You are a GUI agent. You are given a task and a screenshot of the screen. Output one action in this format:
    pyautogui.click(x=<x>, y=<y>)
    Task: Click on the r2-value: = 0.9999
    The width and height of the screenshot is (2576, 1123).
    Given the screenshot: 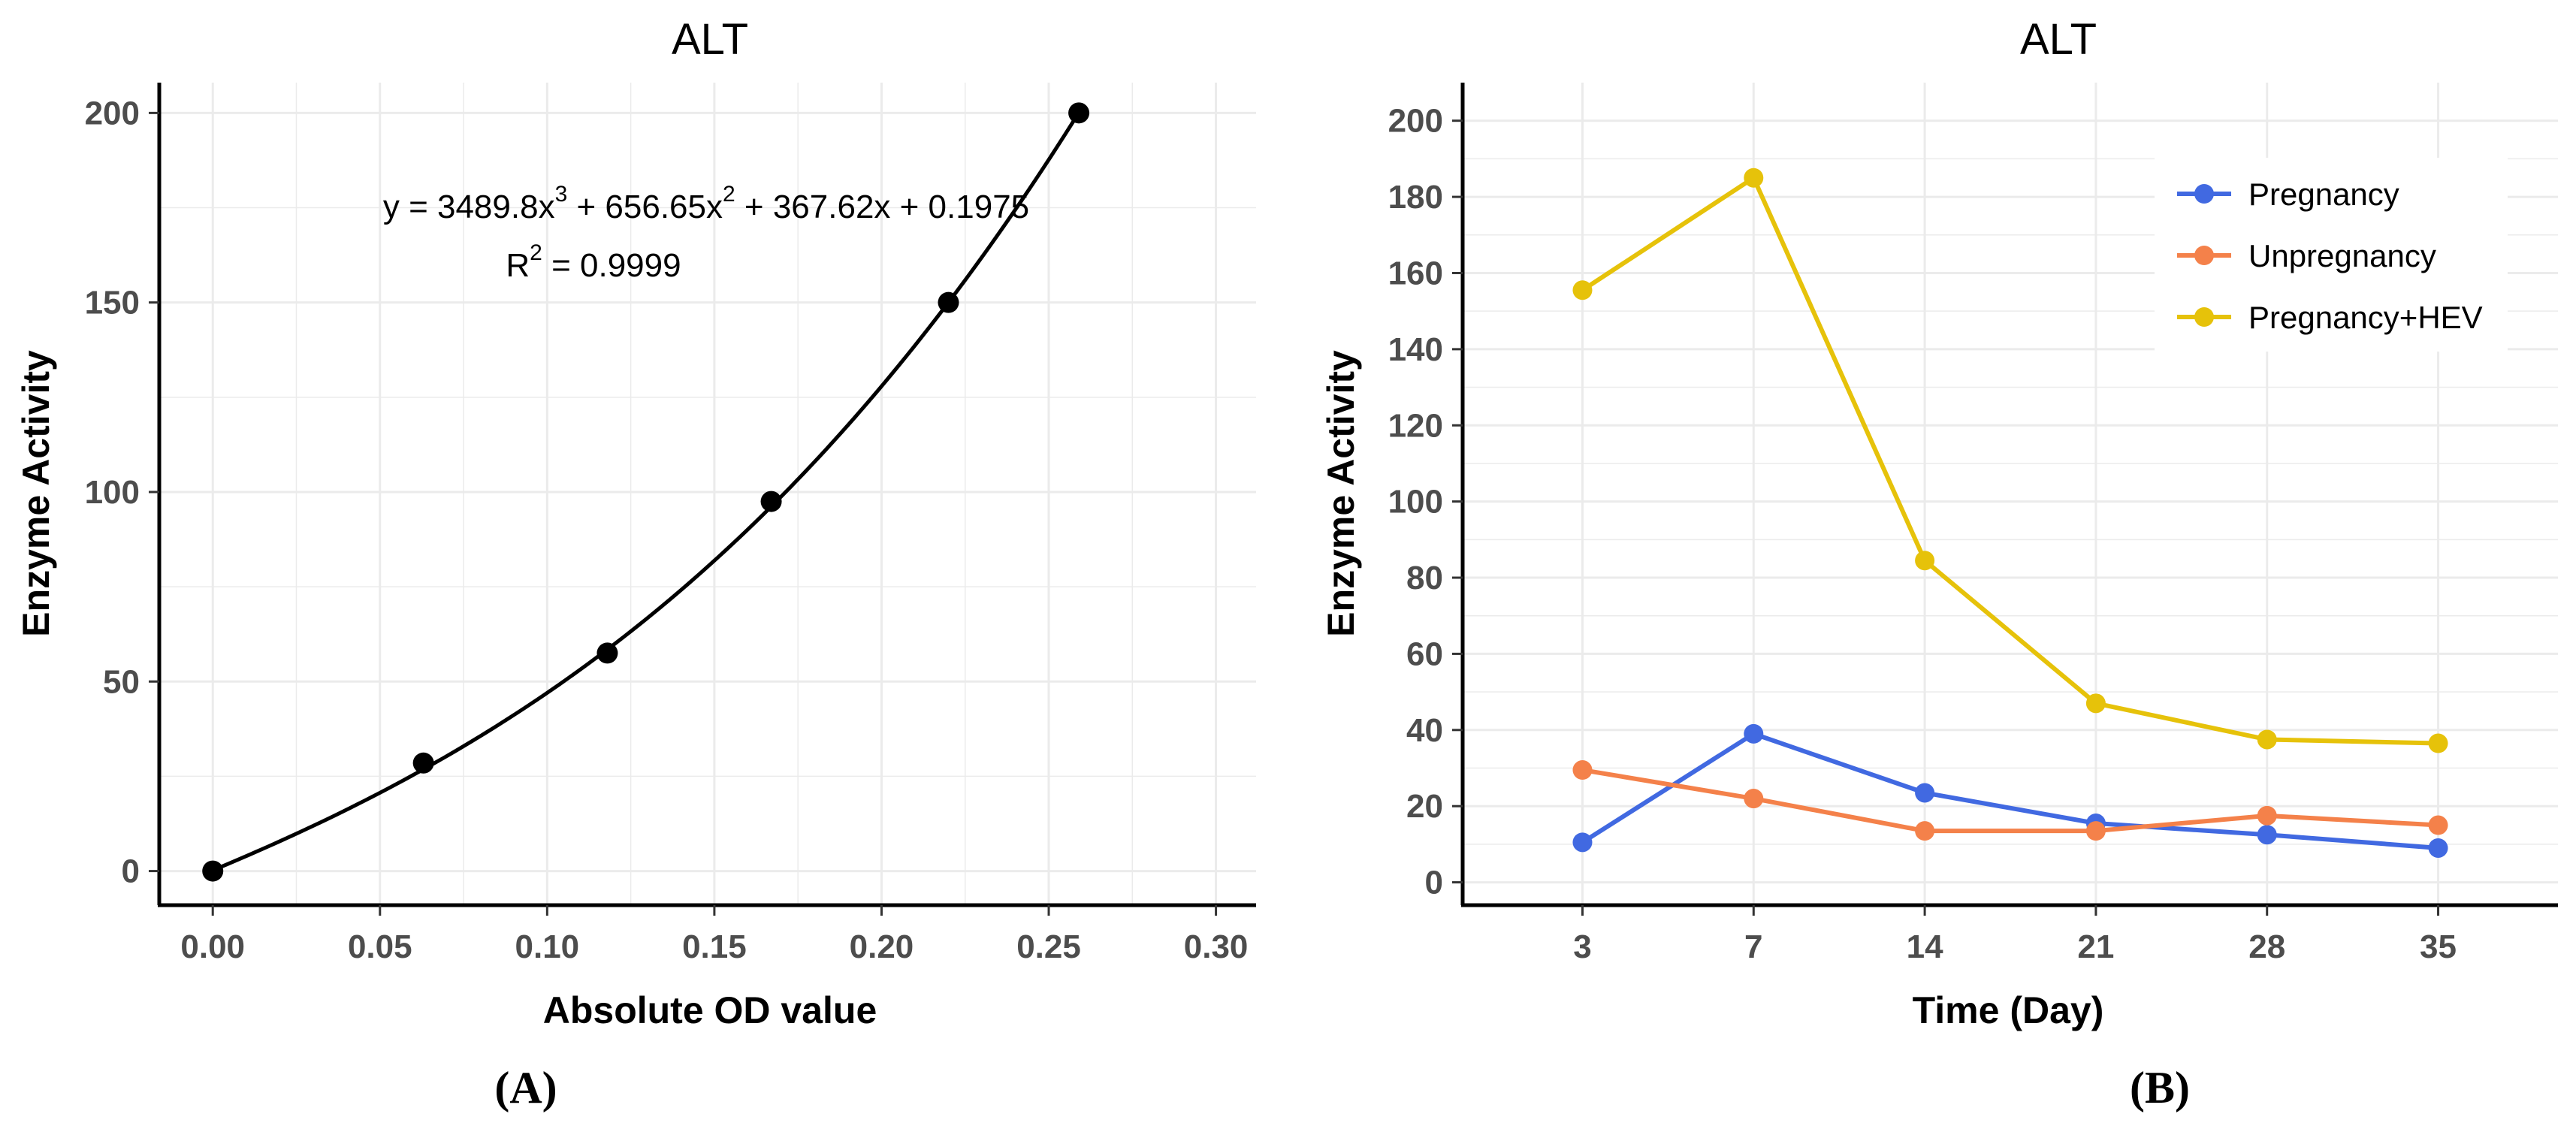 What is the action you would take?
    pyautogui.click(x=611, y=265)
    